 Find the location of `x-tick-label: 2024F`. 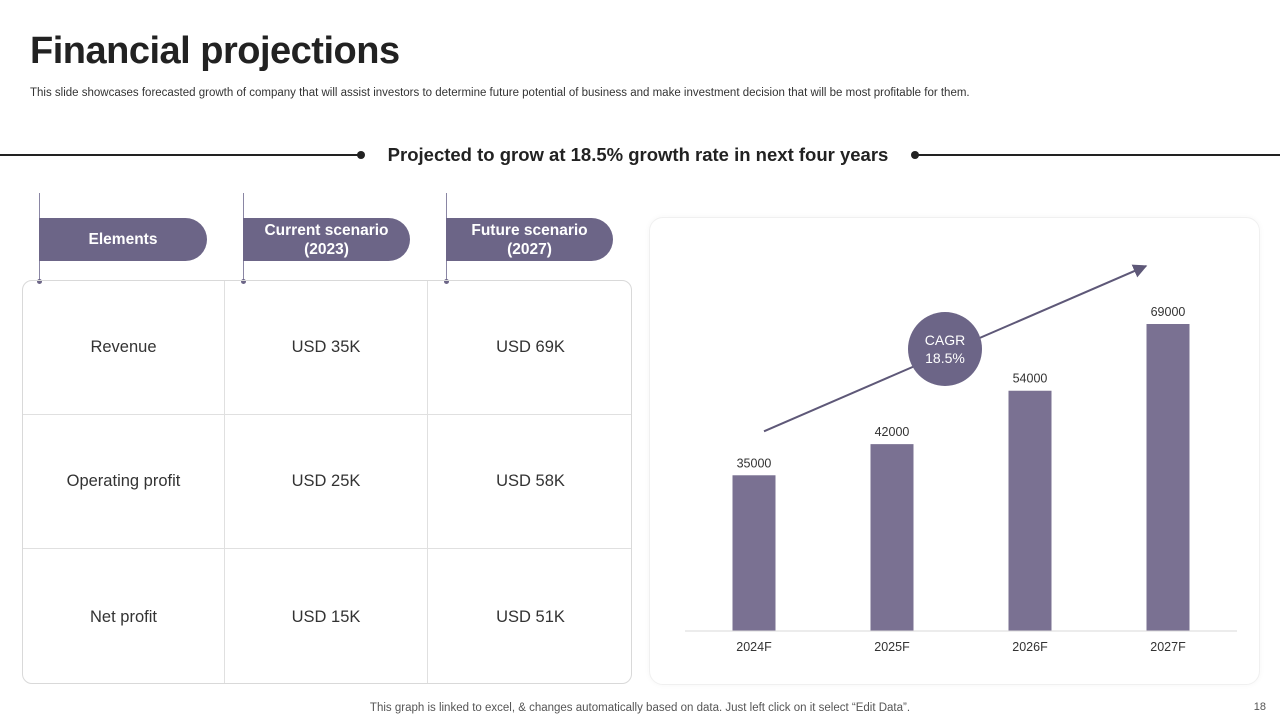

x-tick-label: 2024F is located at coordinates (754, 647).